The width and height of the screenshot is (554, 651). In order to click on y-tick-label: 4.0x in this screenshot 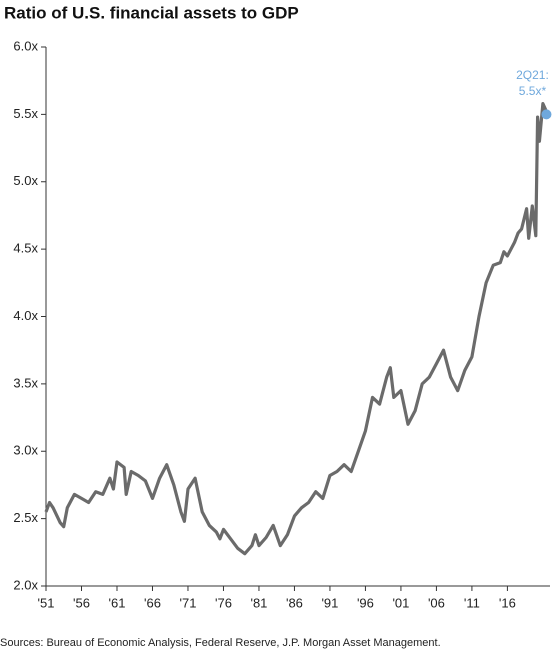, I will do `click(25, 315)`.